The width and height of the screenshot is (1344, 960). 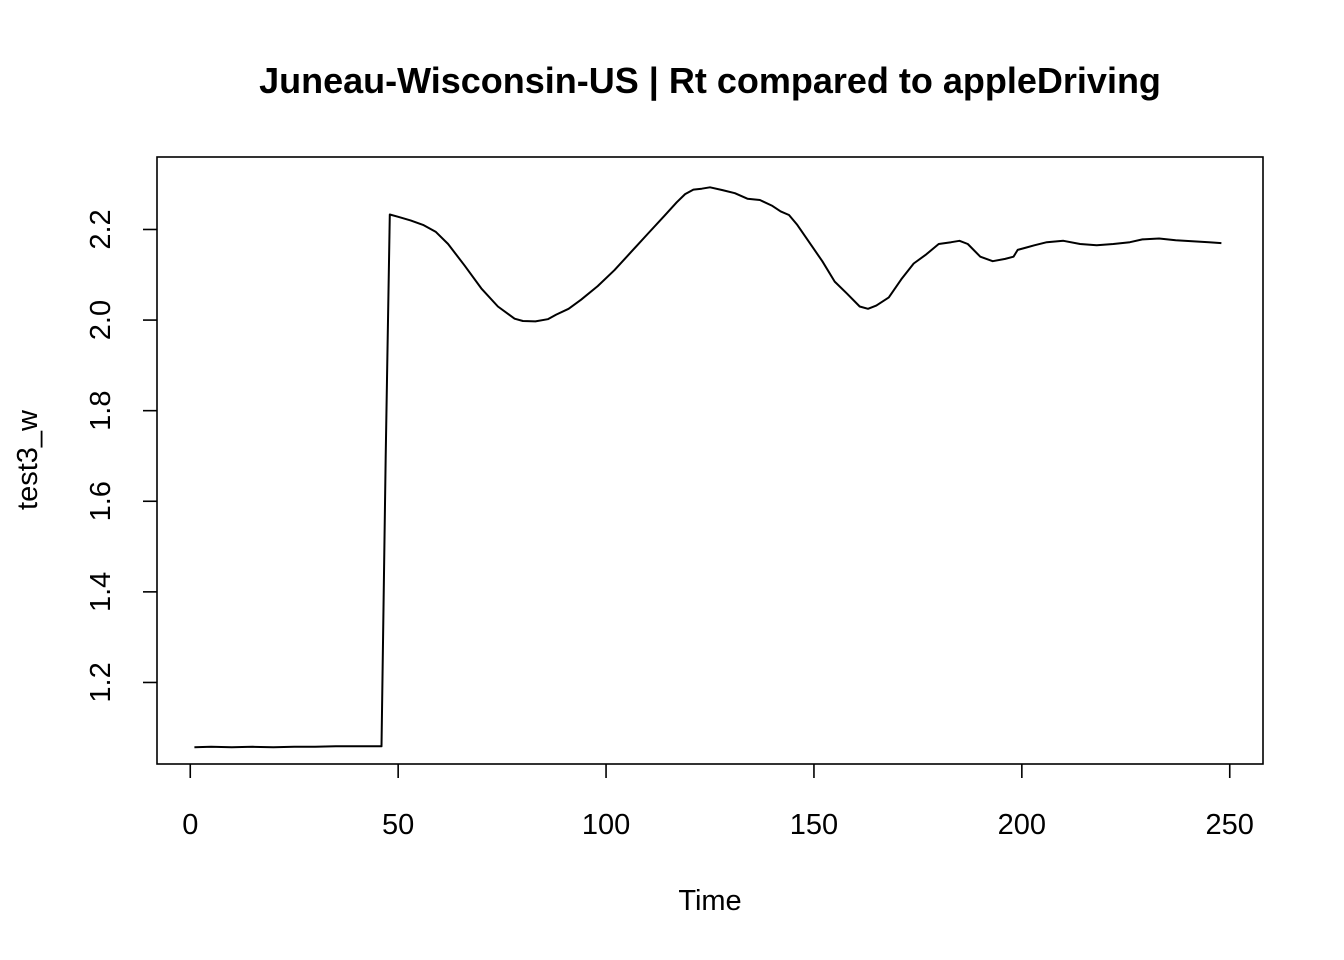 What do you see at coordinates (814, 825) in the screenshot?
I see `x-tick-label: 150` at bounding box center [814, 825].